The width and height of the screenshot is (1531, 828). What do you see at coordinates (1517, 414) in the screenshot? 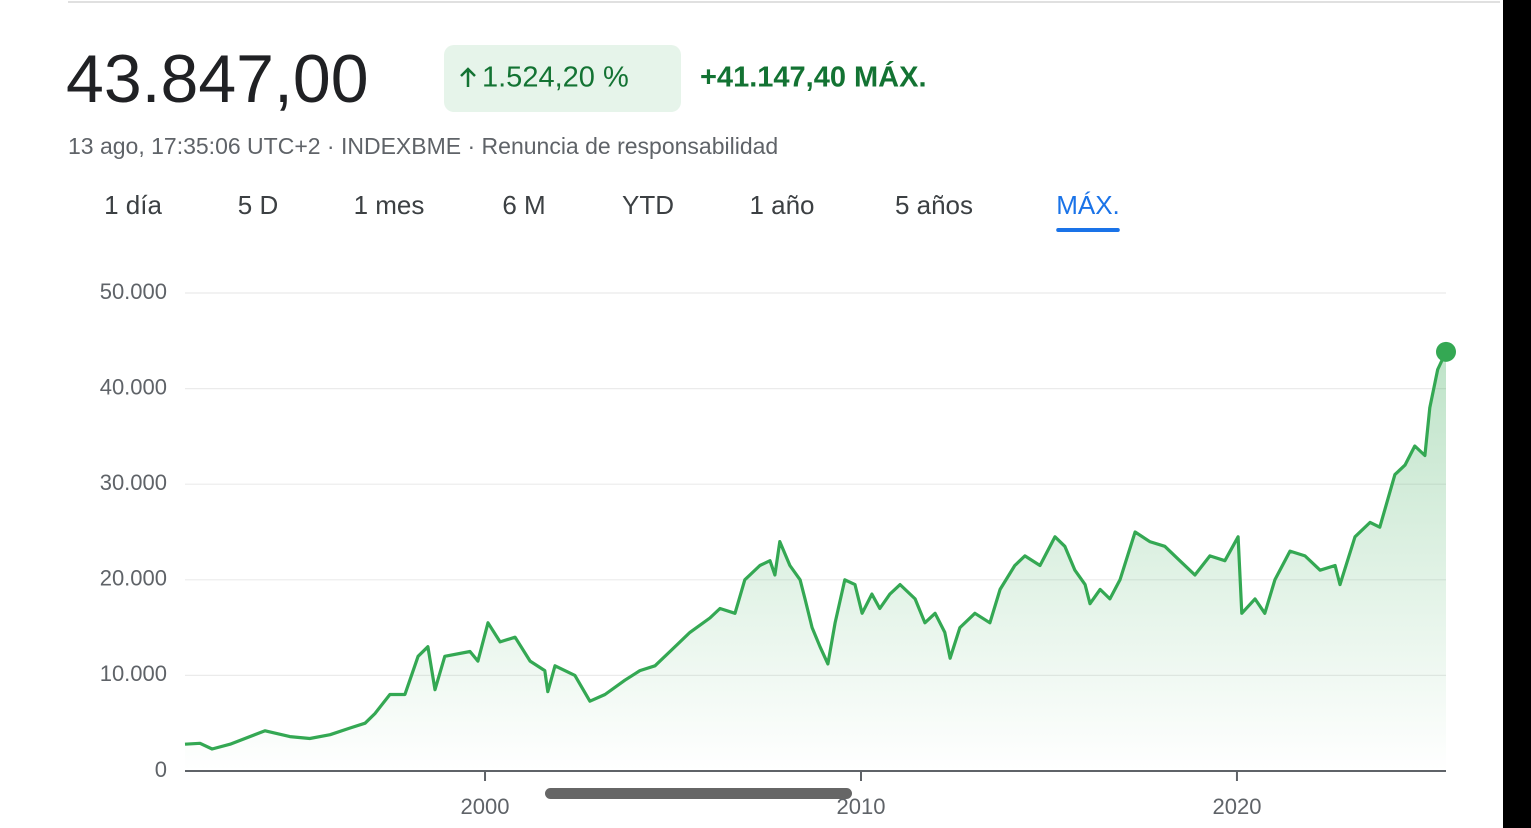
I see `edge-strip` at bounding box center [1517, 414].